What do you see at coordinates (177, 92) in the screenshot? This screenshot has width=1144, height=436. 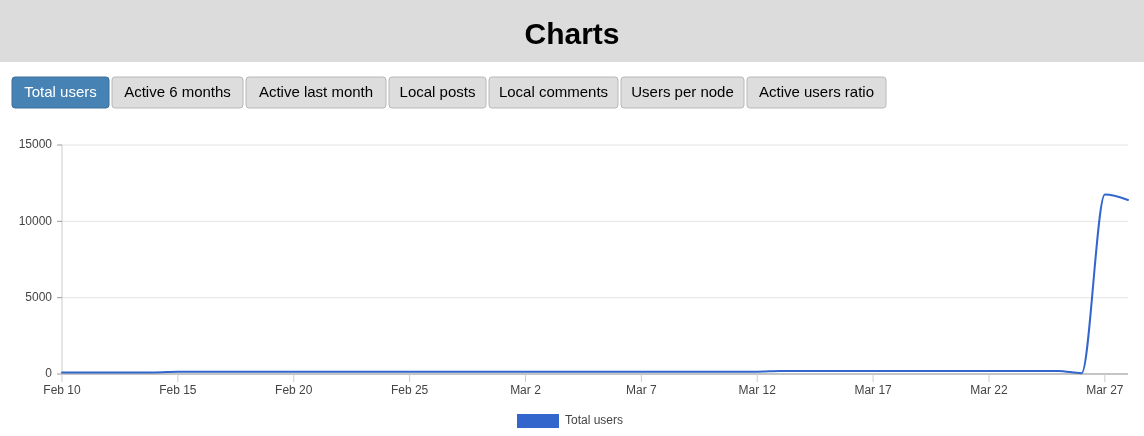 I see `tab-button: Active 6 months` at bounding box center [177, 92].